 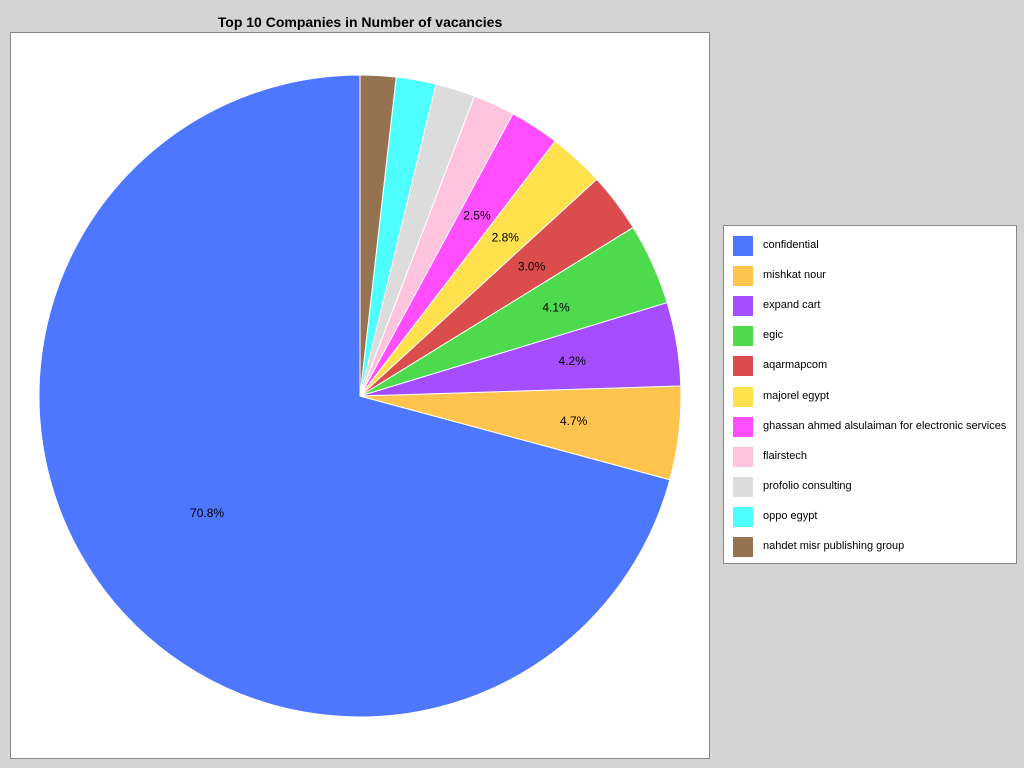 What do you see at coordinates (360, 22) in the screenshot?
I see `chart-title: Top 10 Companies in Number of vacancies` at bounding box center [360, 22].